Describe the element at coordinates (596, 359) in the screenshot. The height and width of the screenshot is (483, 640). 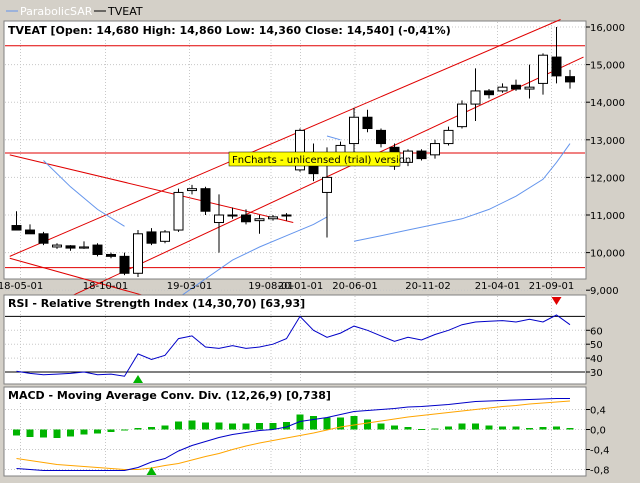
I see `y-tick-label: 40` at that location.